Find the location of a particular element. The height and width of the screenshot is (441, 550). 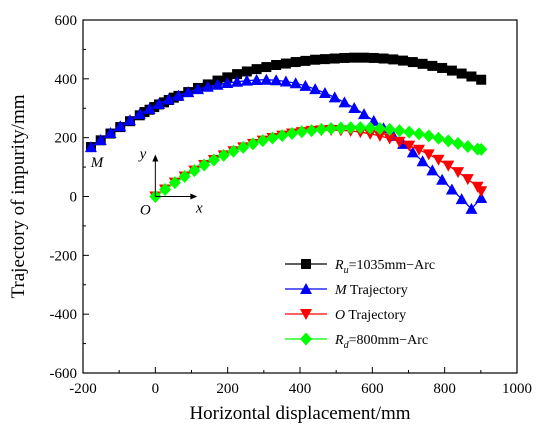

y-tick-label: -200 is located at coordinates (64, 256).